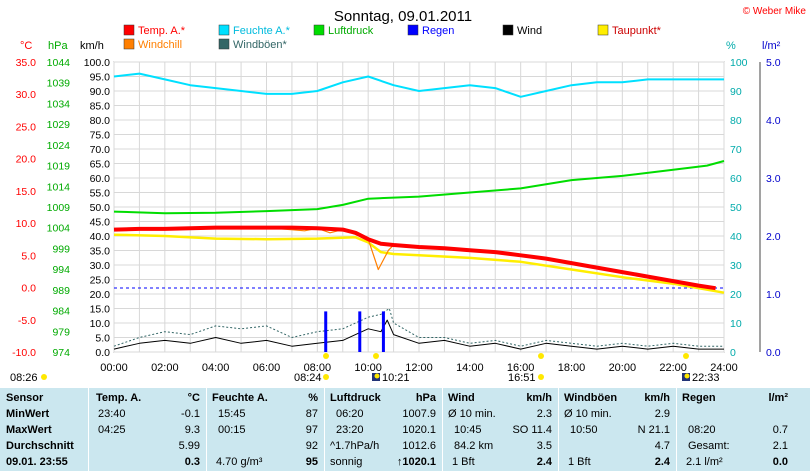  Describe the element at coordinates (736, 208) in the screenshot. I see `humidity-tick-label: 50` at that location.